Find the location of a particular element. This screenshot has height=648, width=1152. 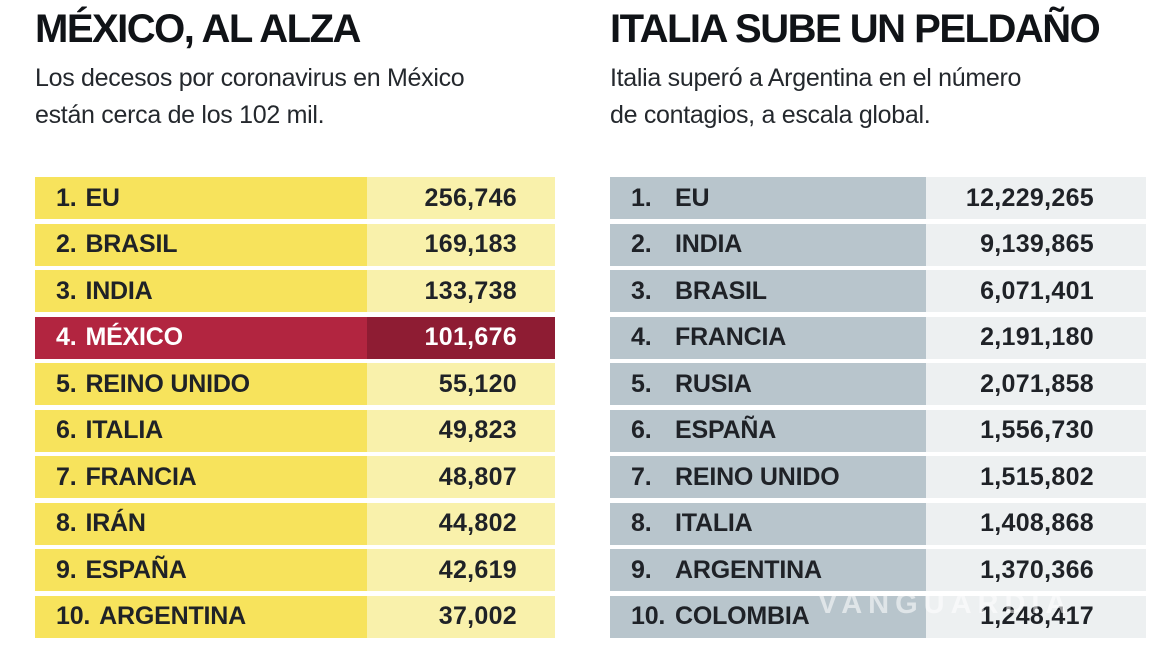

rank-label: 1. is located at coordinates (641, 197).